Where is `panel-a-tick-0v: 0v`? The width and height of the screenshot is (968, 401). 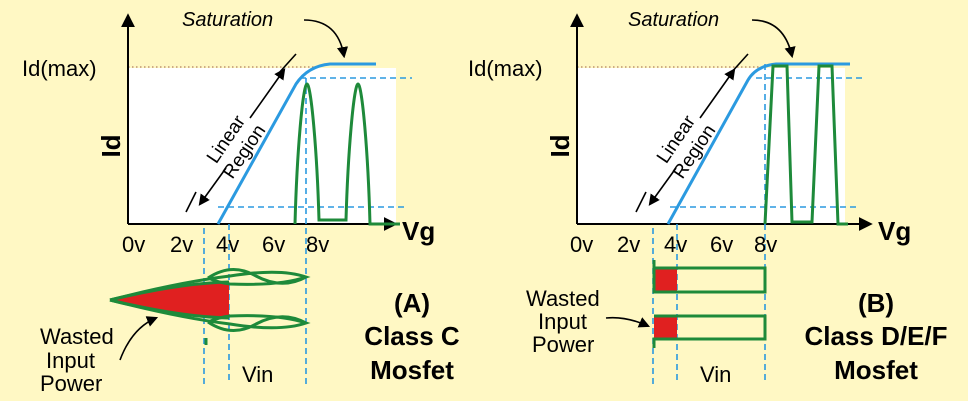
panel-a-tick-0v: 0v is located at coordinates (133, 244).